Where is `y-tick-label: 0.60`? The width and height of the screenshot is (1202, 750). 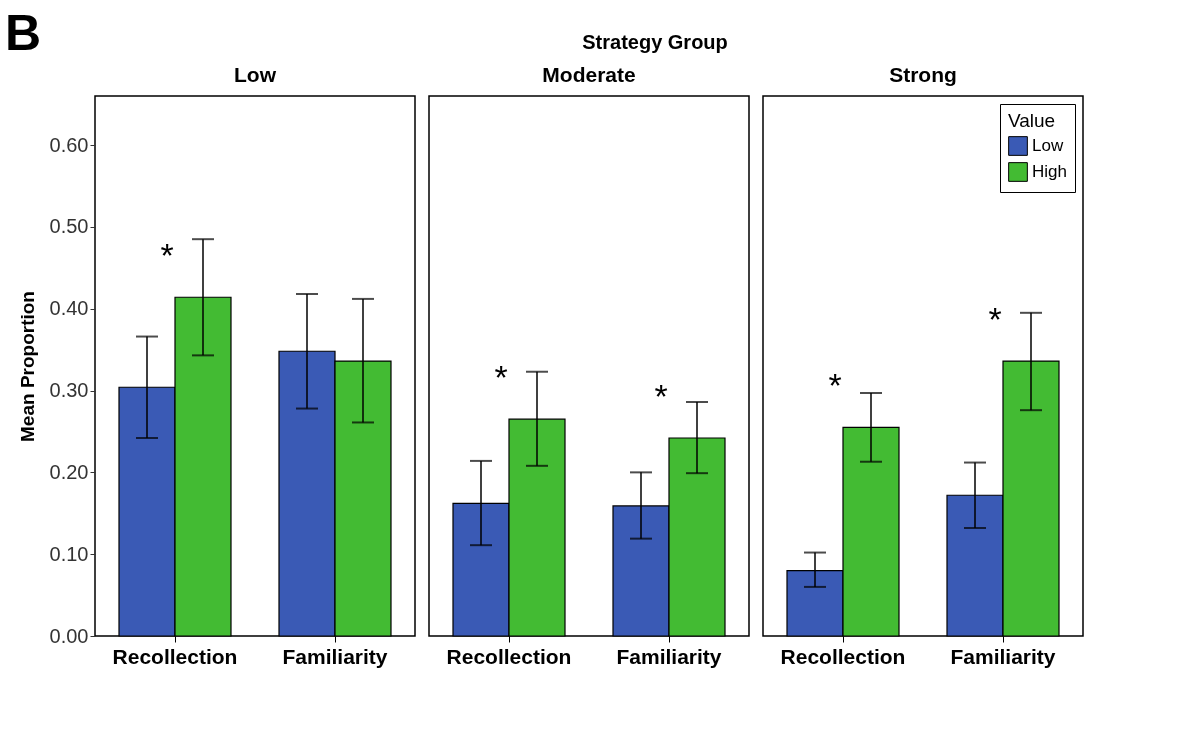 y-tick-label: 0.60 is located at coordinates (69, 144).